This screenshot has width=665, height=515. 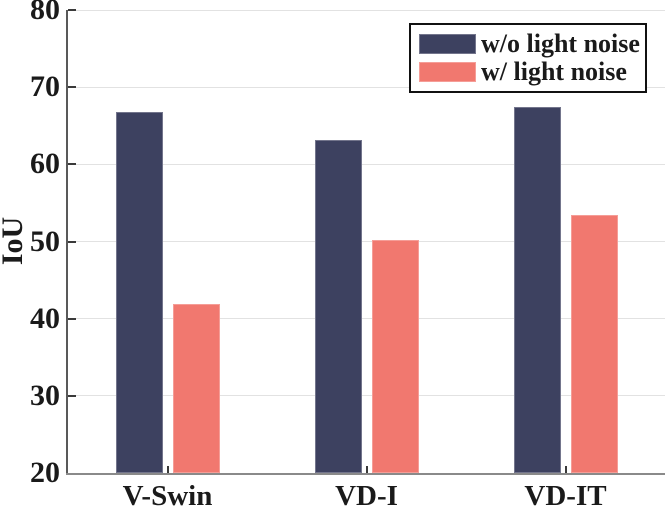 What do you see at coordinates (537, 290) in the screenshot?
I see `bar-w-o-light-noise-vd-it` at bounding box center [537, 290].